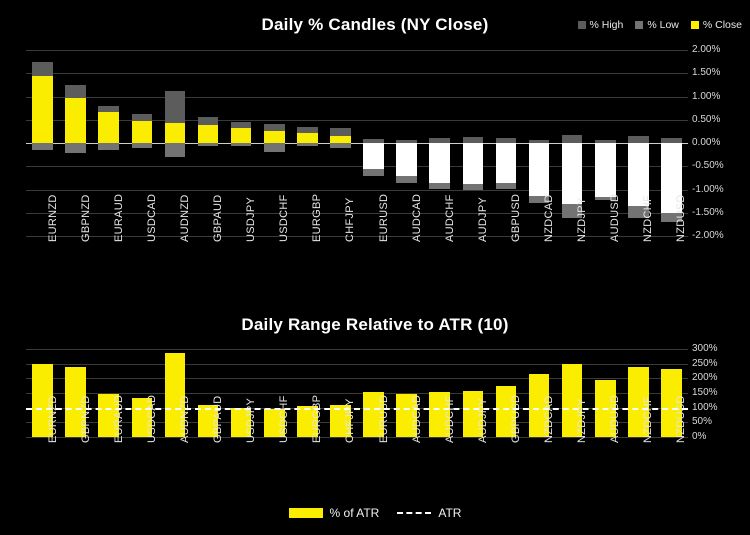 The height and width of the screenshot is (535, 750). Describe the element at coordinates (241, 422) in the screenshot. I see `atr-bar-usdjpy` at that location.